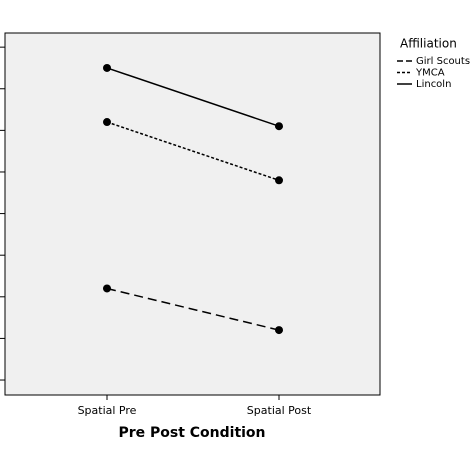 This screenshot has width=474, height=474. Describe the element at coordinates (428, 44) in the screenshot. I see `legend-title: Affiliation` at that location.